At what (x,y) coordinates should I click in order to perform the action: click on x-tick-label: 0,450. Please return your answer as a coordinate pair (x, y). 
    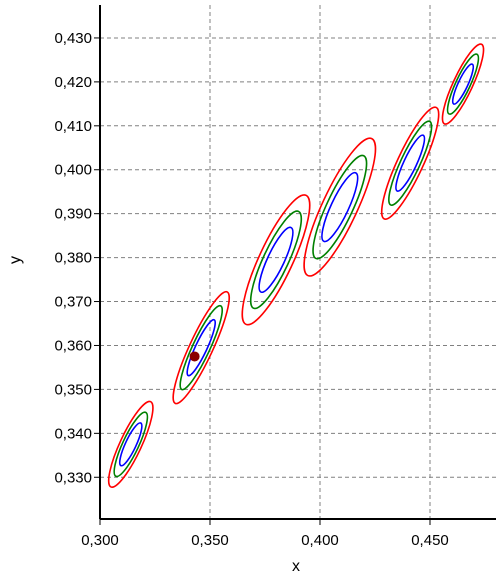
    Looking at the image, I should click on (430, 540).